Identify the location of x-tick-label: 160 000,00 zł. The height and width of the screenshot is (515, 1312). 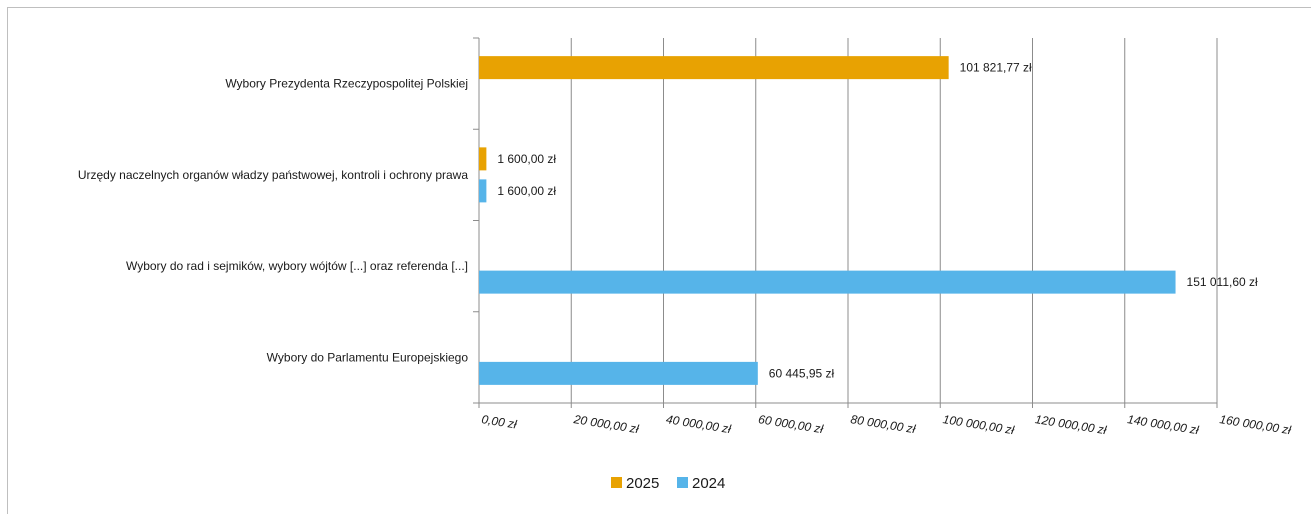
(1256, 424).